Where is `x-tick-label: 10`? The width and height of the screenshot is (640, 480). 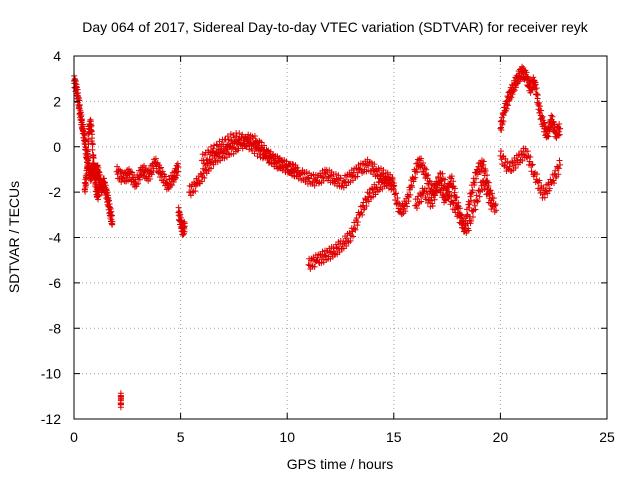
x-tick-label: 10 is located at coordinates (287, 437).